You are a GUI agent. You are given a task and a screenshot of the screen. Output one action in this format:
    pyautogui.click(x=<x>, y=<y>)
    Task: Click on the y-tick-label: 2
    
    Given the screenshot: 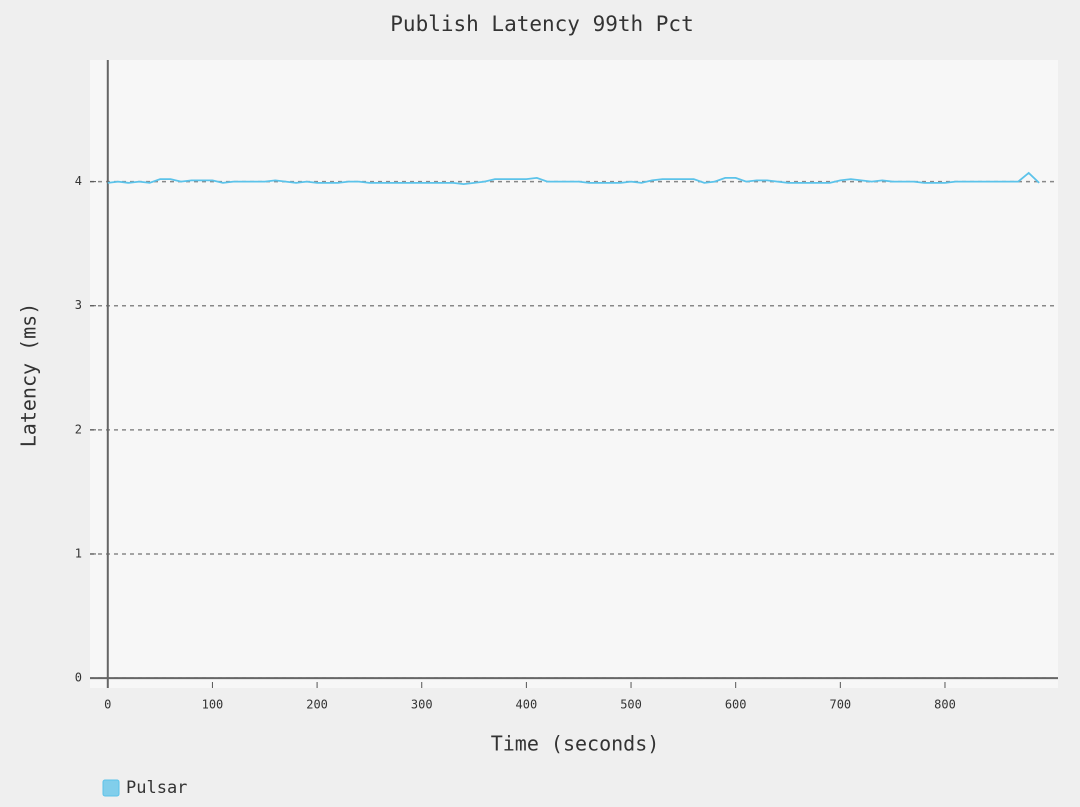 What is the action you would take?
    pyautogui.click(x=78, y=429)
    